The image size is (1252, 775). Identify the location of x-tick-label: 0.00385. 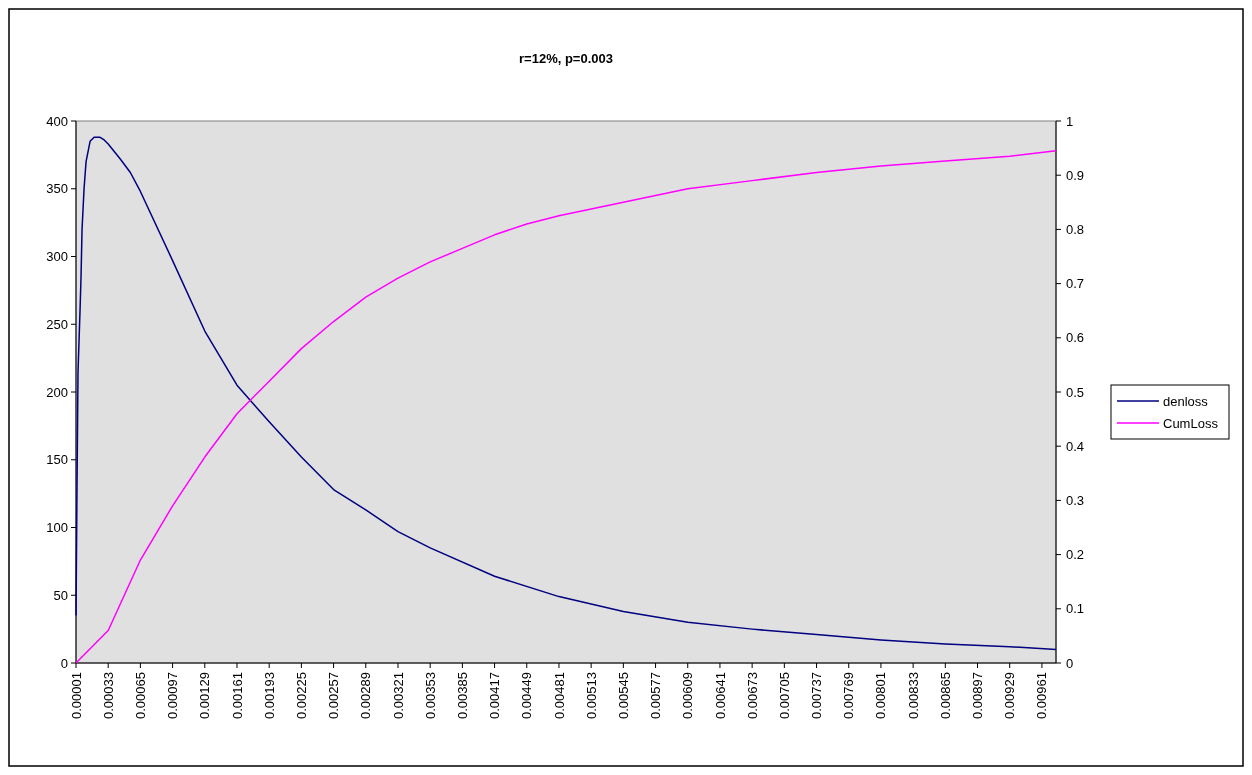
(462, 695).